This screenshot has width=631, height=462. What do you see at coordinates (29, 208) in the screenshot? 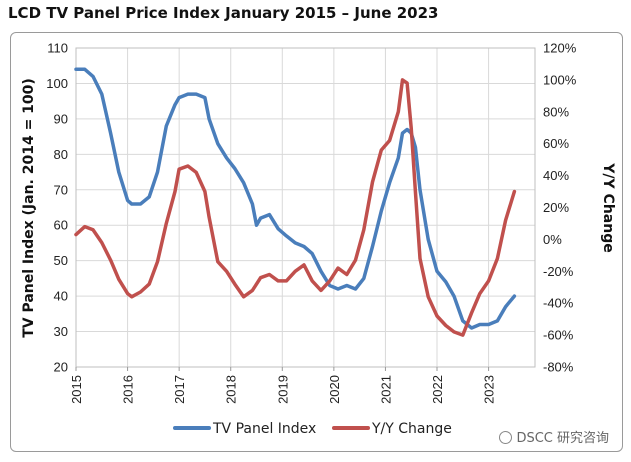
I see `y-axis-title: TV Panel Index (Jan. 2014 = 100)` at bounding box center [29, 208].